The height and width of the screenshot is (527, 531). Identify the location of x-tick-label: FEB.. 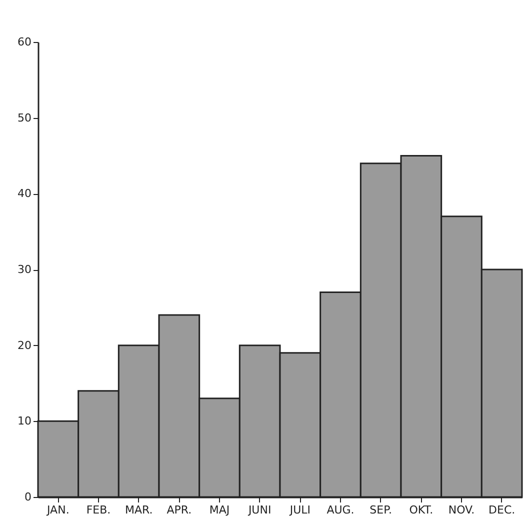
(98, 510).